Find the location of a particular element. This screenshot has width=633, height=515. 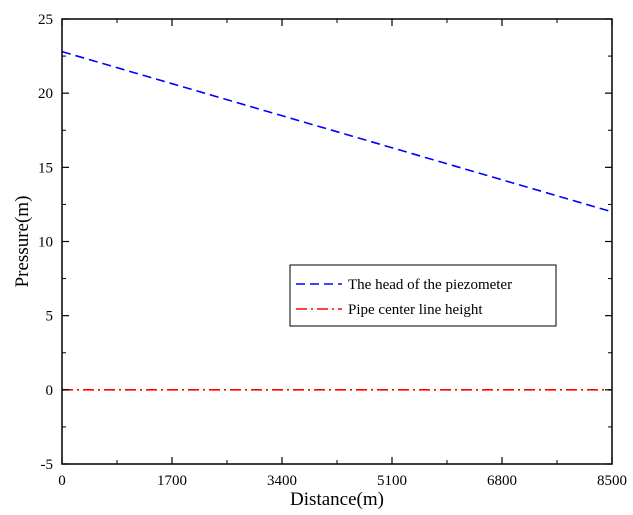

x-tick-label: 3400 is located at coordinates (282, 481).